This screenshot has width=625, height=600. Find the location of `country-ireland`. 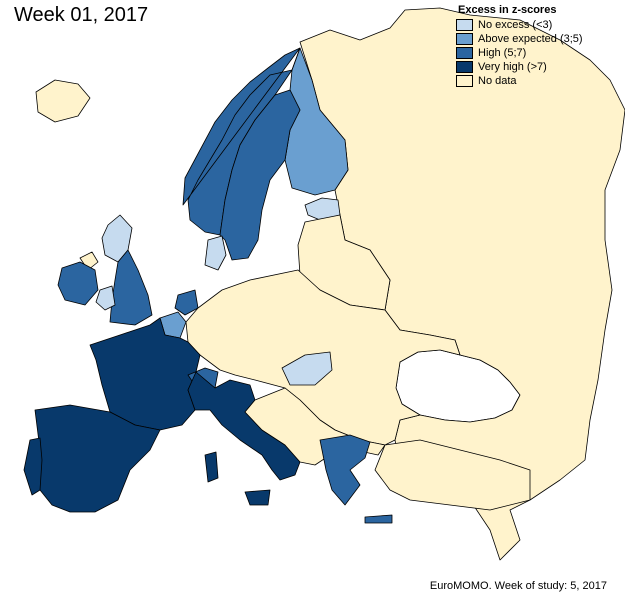

country-ireland is located at coordinates (78, 283).